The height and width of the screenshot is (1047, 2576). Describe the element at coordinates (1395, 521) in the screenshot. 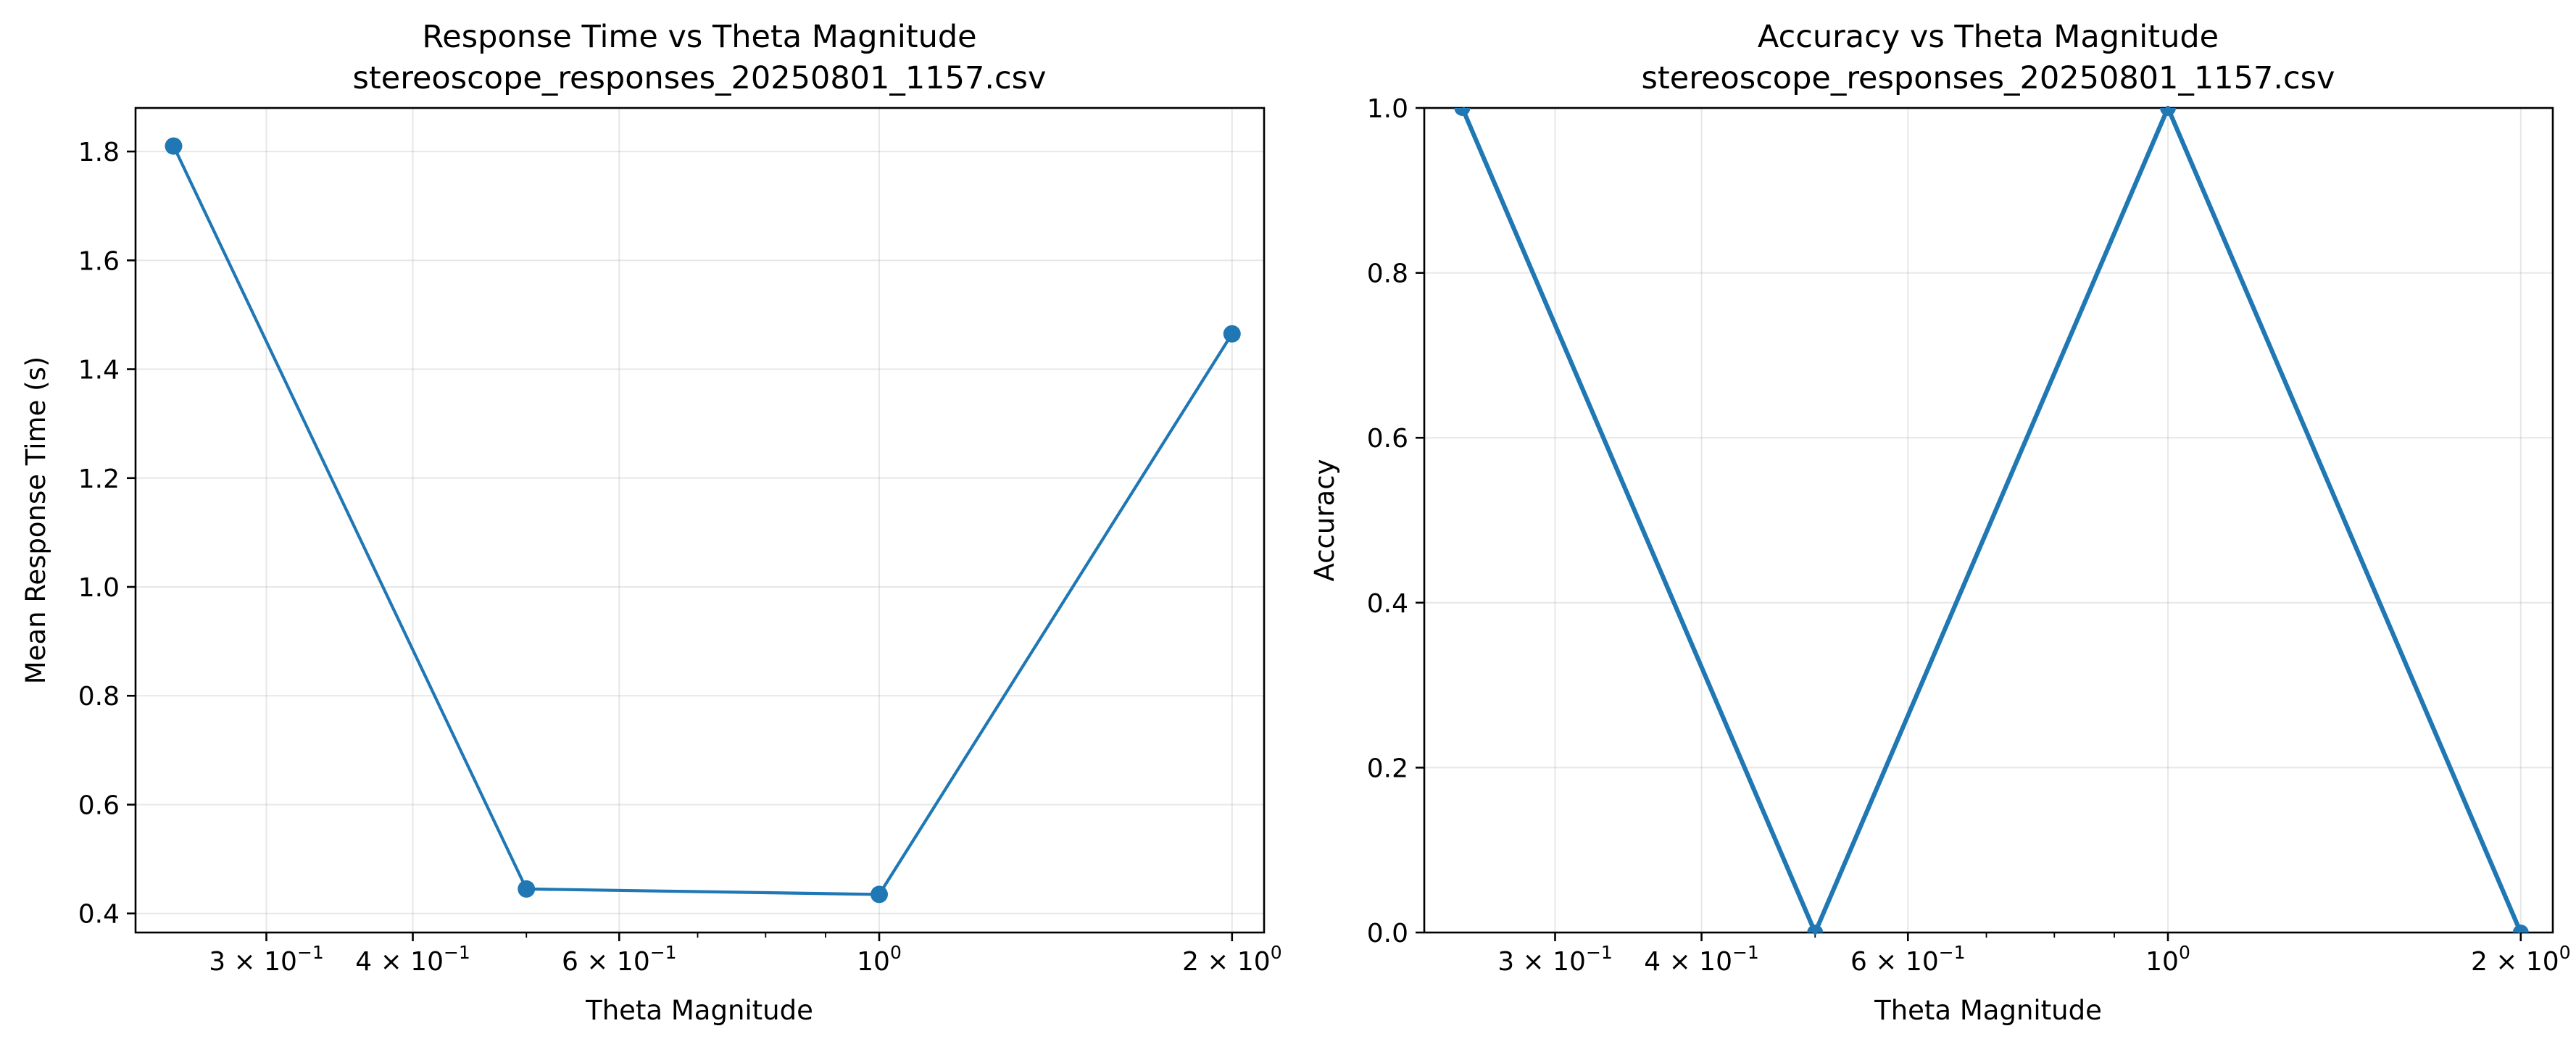

I see `y-axis-ticks: 0.0 0.2 0.4 0.6 0.8 1.0` at that location.